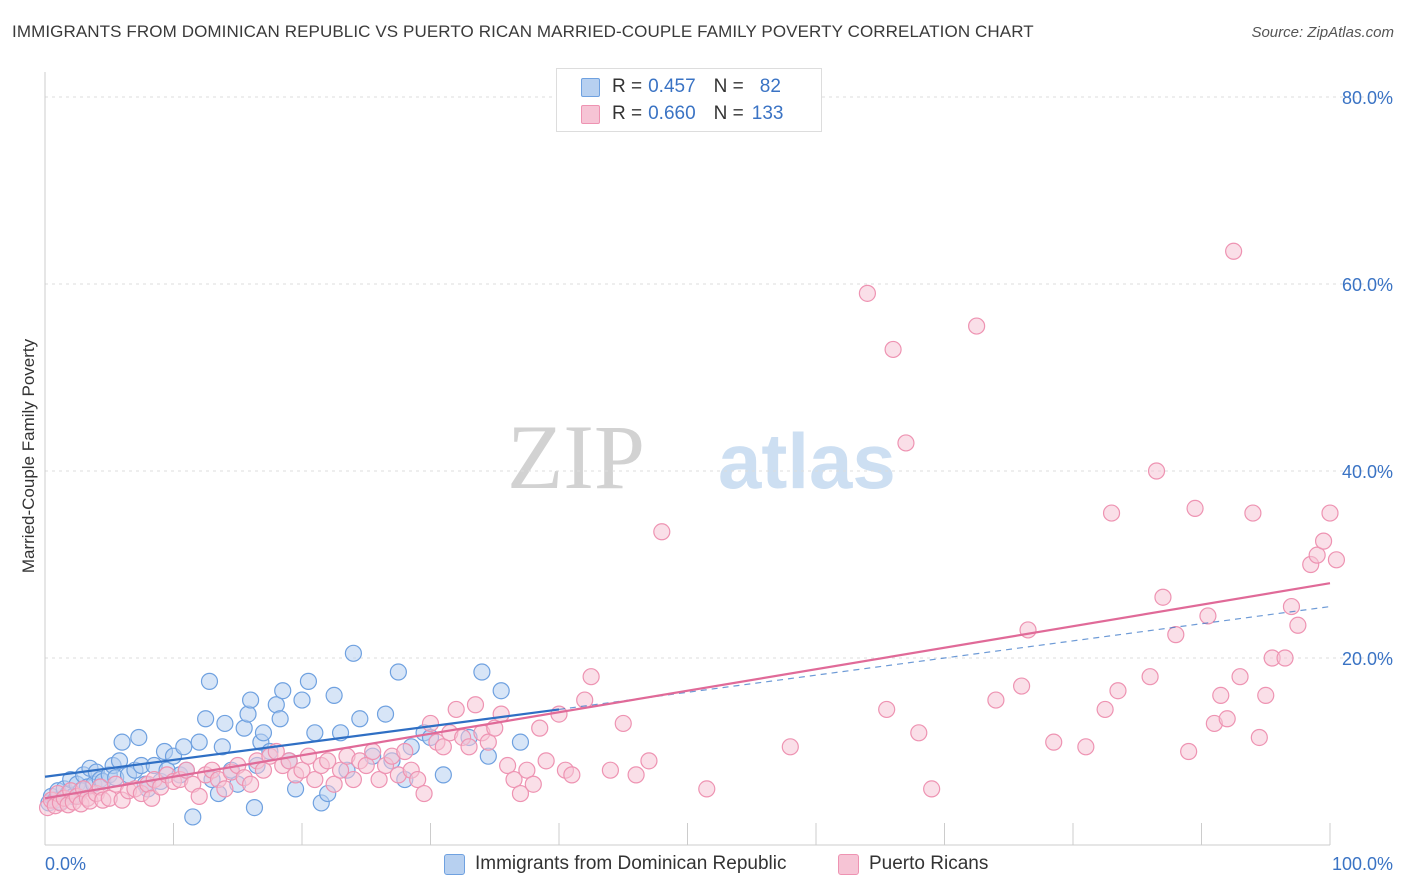  What do you see at coordinates (590, 114) in the screenshot?
I see `legend-swatch-pink` at bounding box center [590, 114].